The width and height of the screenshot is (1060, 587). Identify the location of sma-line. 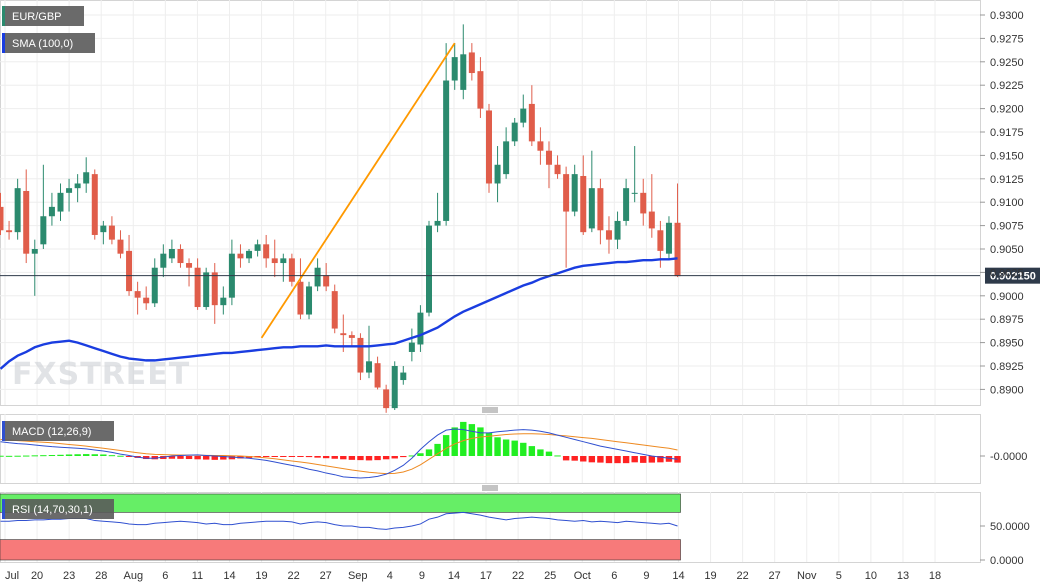
(339, 313).